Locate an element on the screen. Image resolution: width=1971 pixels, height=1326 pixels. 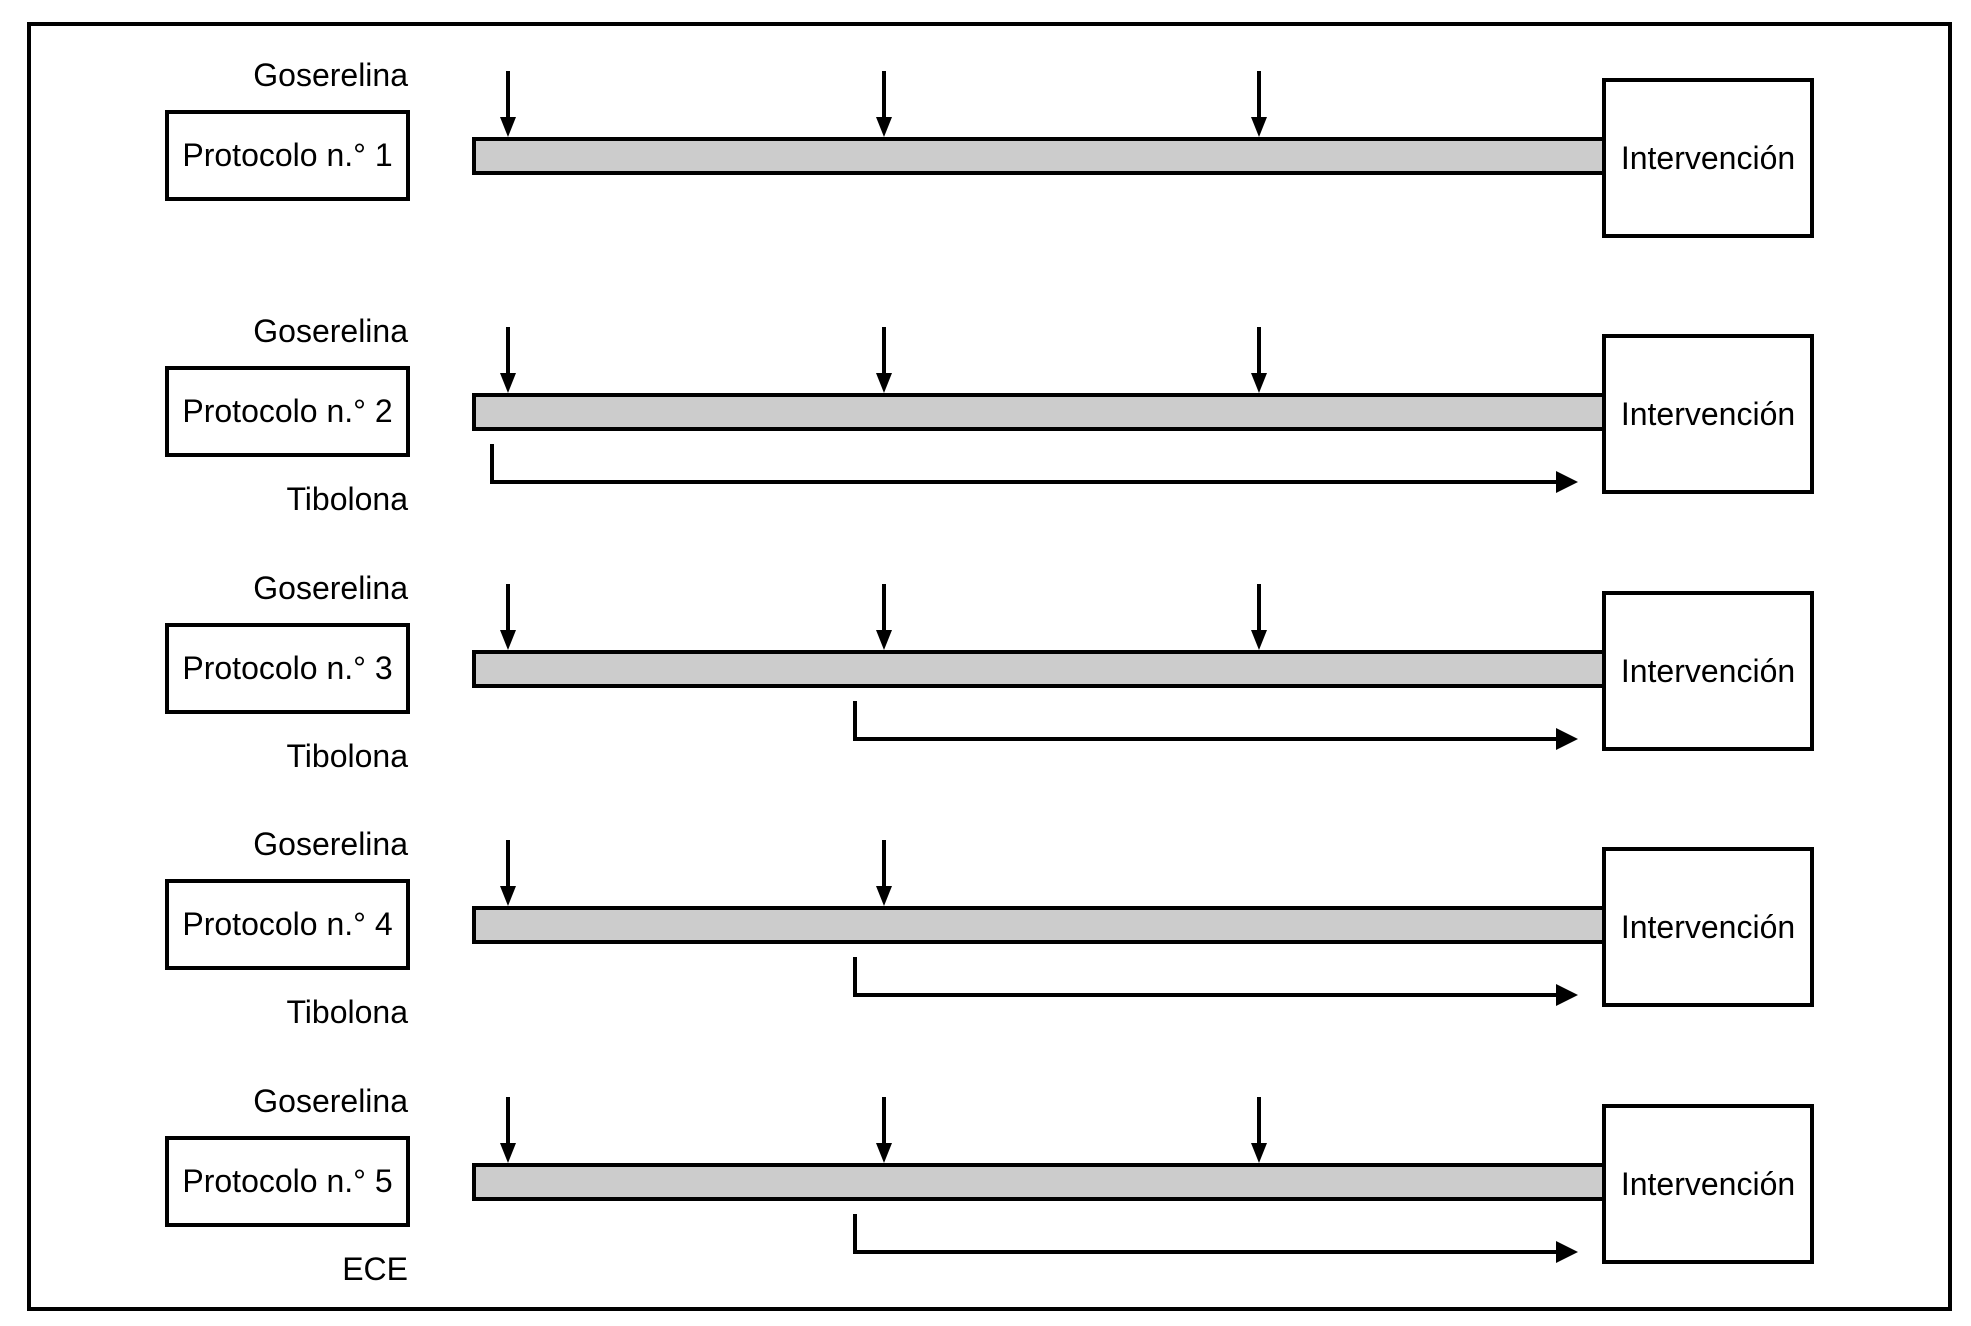
protocol-box: Protocolo n.° 5 is located at coordinates (287, 1181).